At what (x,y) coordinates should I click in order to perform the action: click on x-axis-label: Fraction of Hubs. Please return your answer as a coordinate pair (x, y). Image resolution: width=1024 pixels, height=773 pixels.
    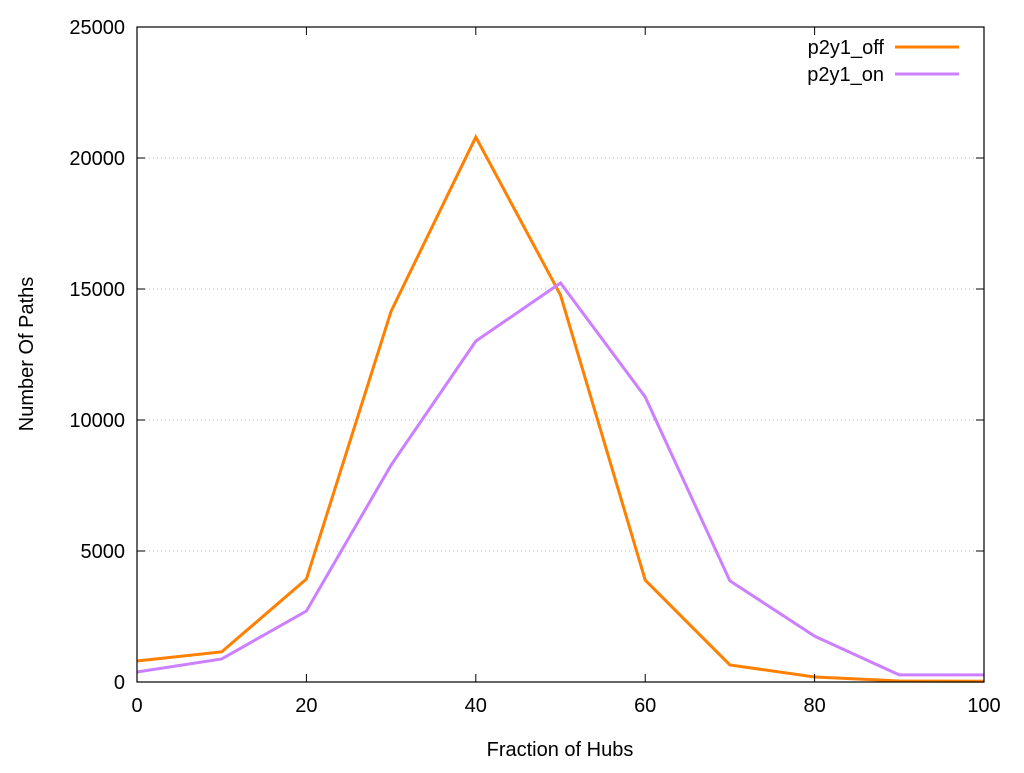
    Looking at the image, I should click on (560, 750).